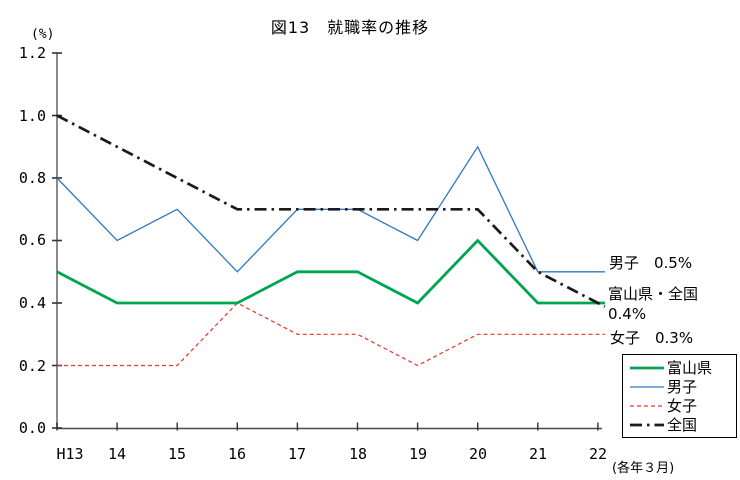 This screenshot has height=480, width=740. Describe the element at coordinates (70, 454) in the screenshot. I see `x-tick-label: H13` at that location.